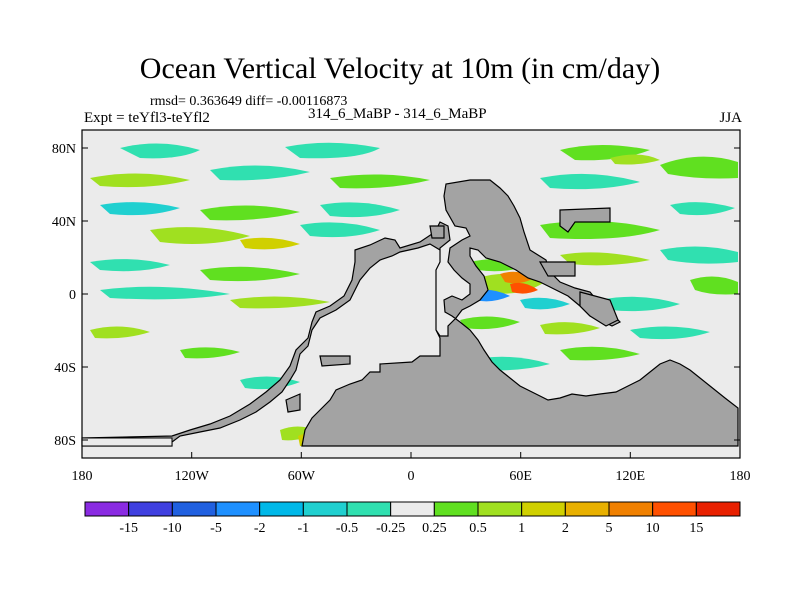 The image size is (800, 600). I want to click on cases-label: 314_6_MaBP - 314_6_MaBP, so click(397, 114).